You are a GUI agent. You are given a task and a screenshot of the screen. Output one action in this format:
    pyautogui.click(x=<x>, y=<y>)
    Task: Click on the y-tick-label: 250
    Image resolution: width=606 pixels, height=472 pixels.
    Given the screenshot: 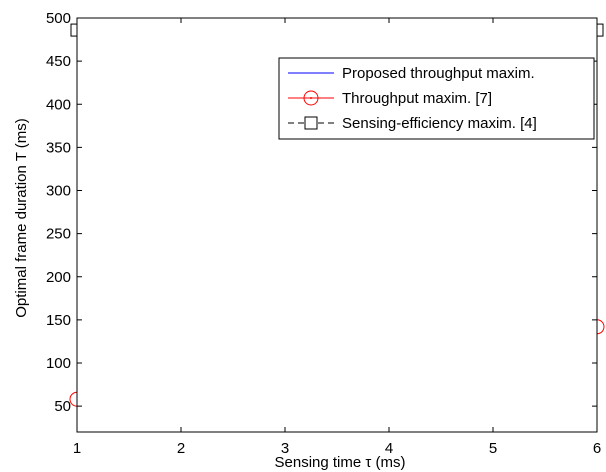 What is the action you would take?
    pyautogui.click(x=58, y=234)
    